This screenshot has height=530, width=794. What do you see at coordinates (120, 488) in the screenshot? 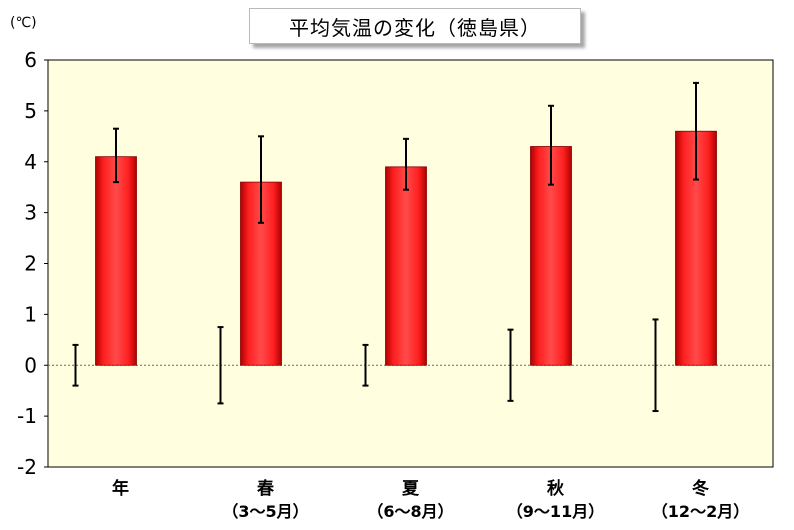
I see `x-tick-label: 年` at bounding box center [120, 488].